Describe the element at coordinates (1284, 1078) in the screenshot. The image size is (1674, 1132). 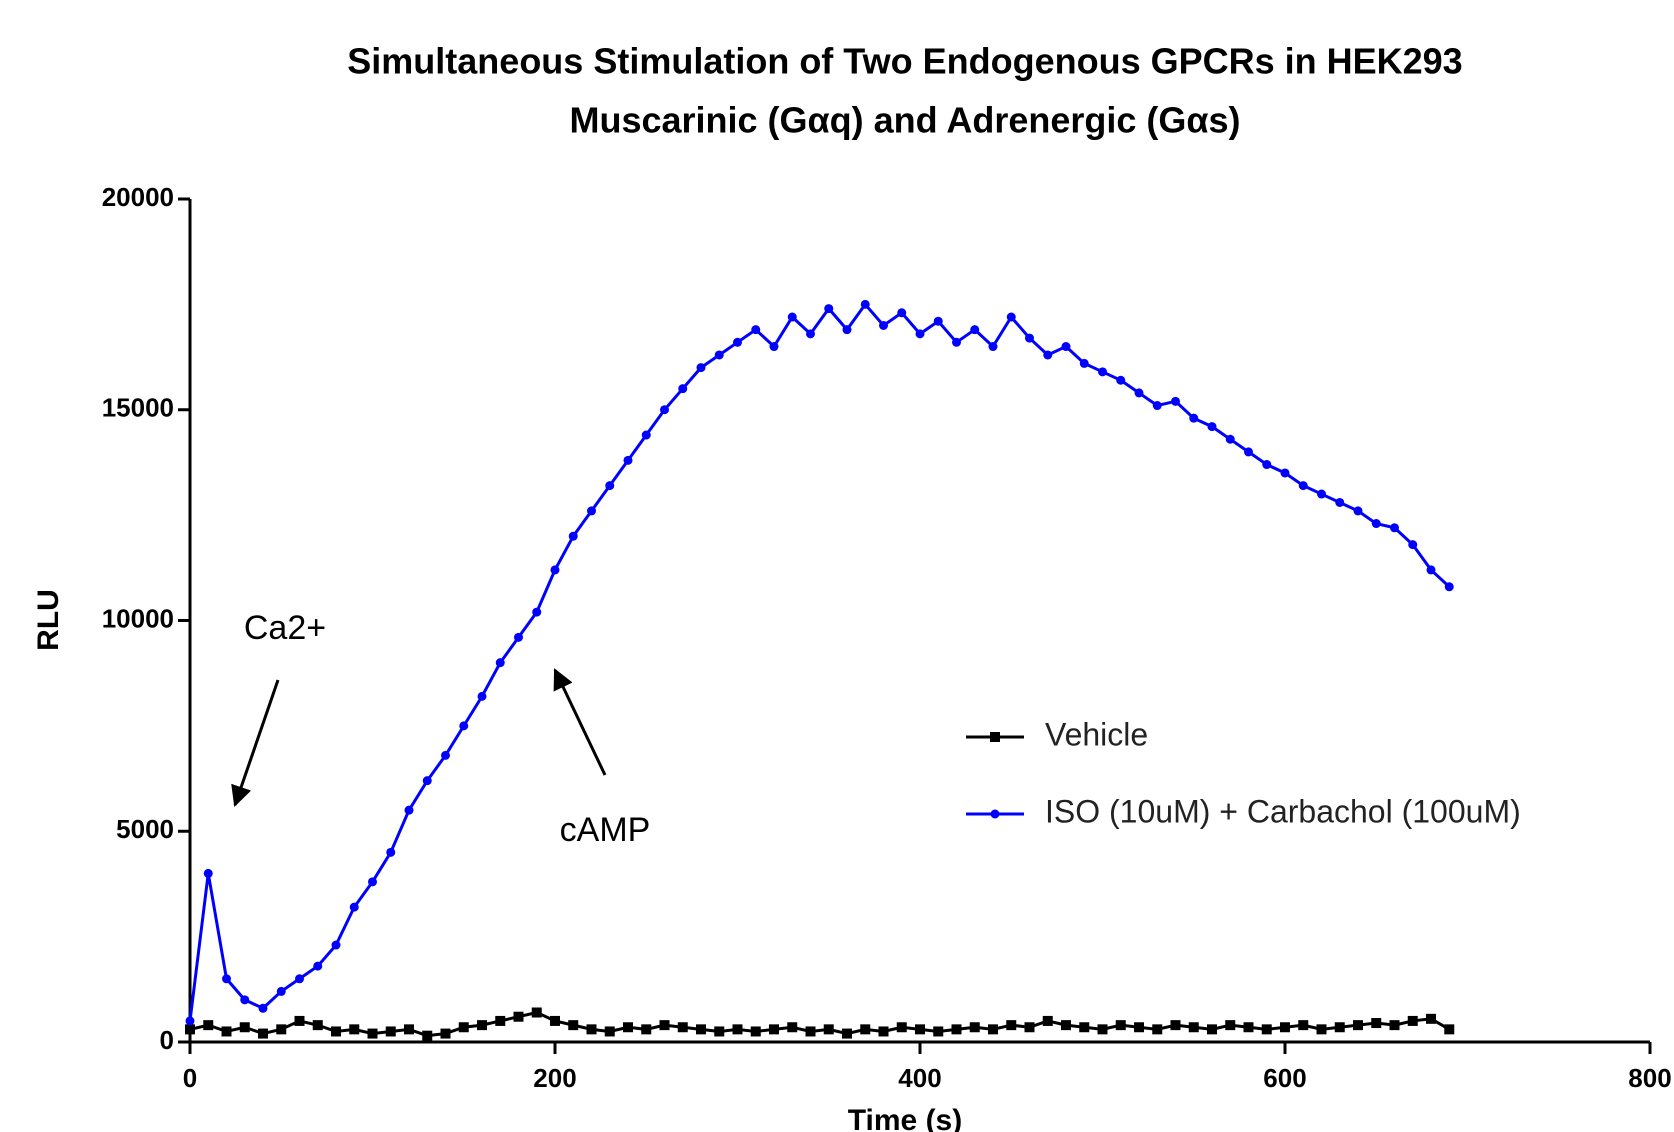
I see `x-tick-label: 600` at that location.